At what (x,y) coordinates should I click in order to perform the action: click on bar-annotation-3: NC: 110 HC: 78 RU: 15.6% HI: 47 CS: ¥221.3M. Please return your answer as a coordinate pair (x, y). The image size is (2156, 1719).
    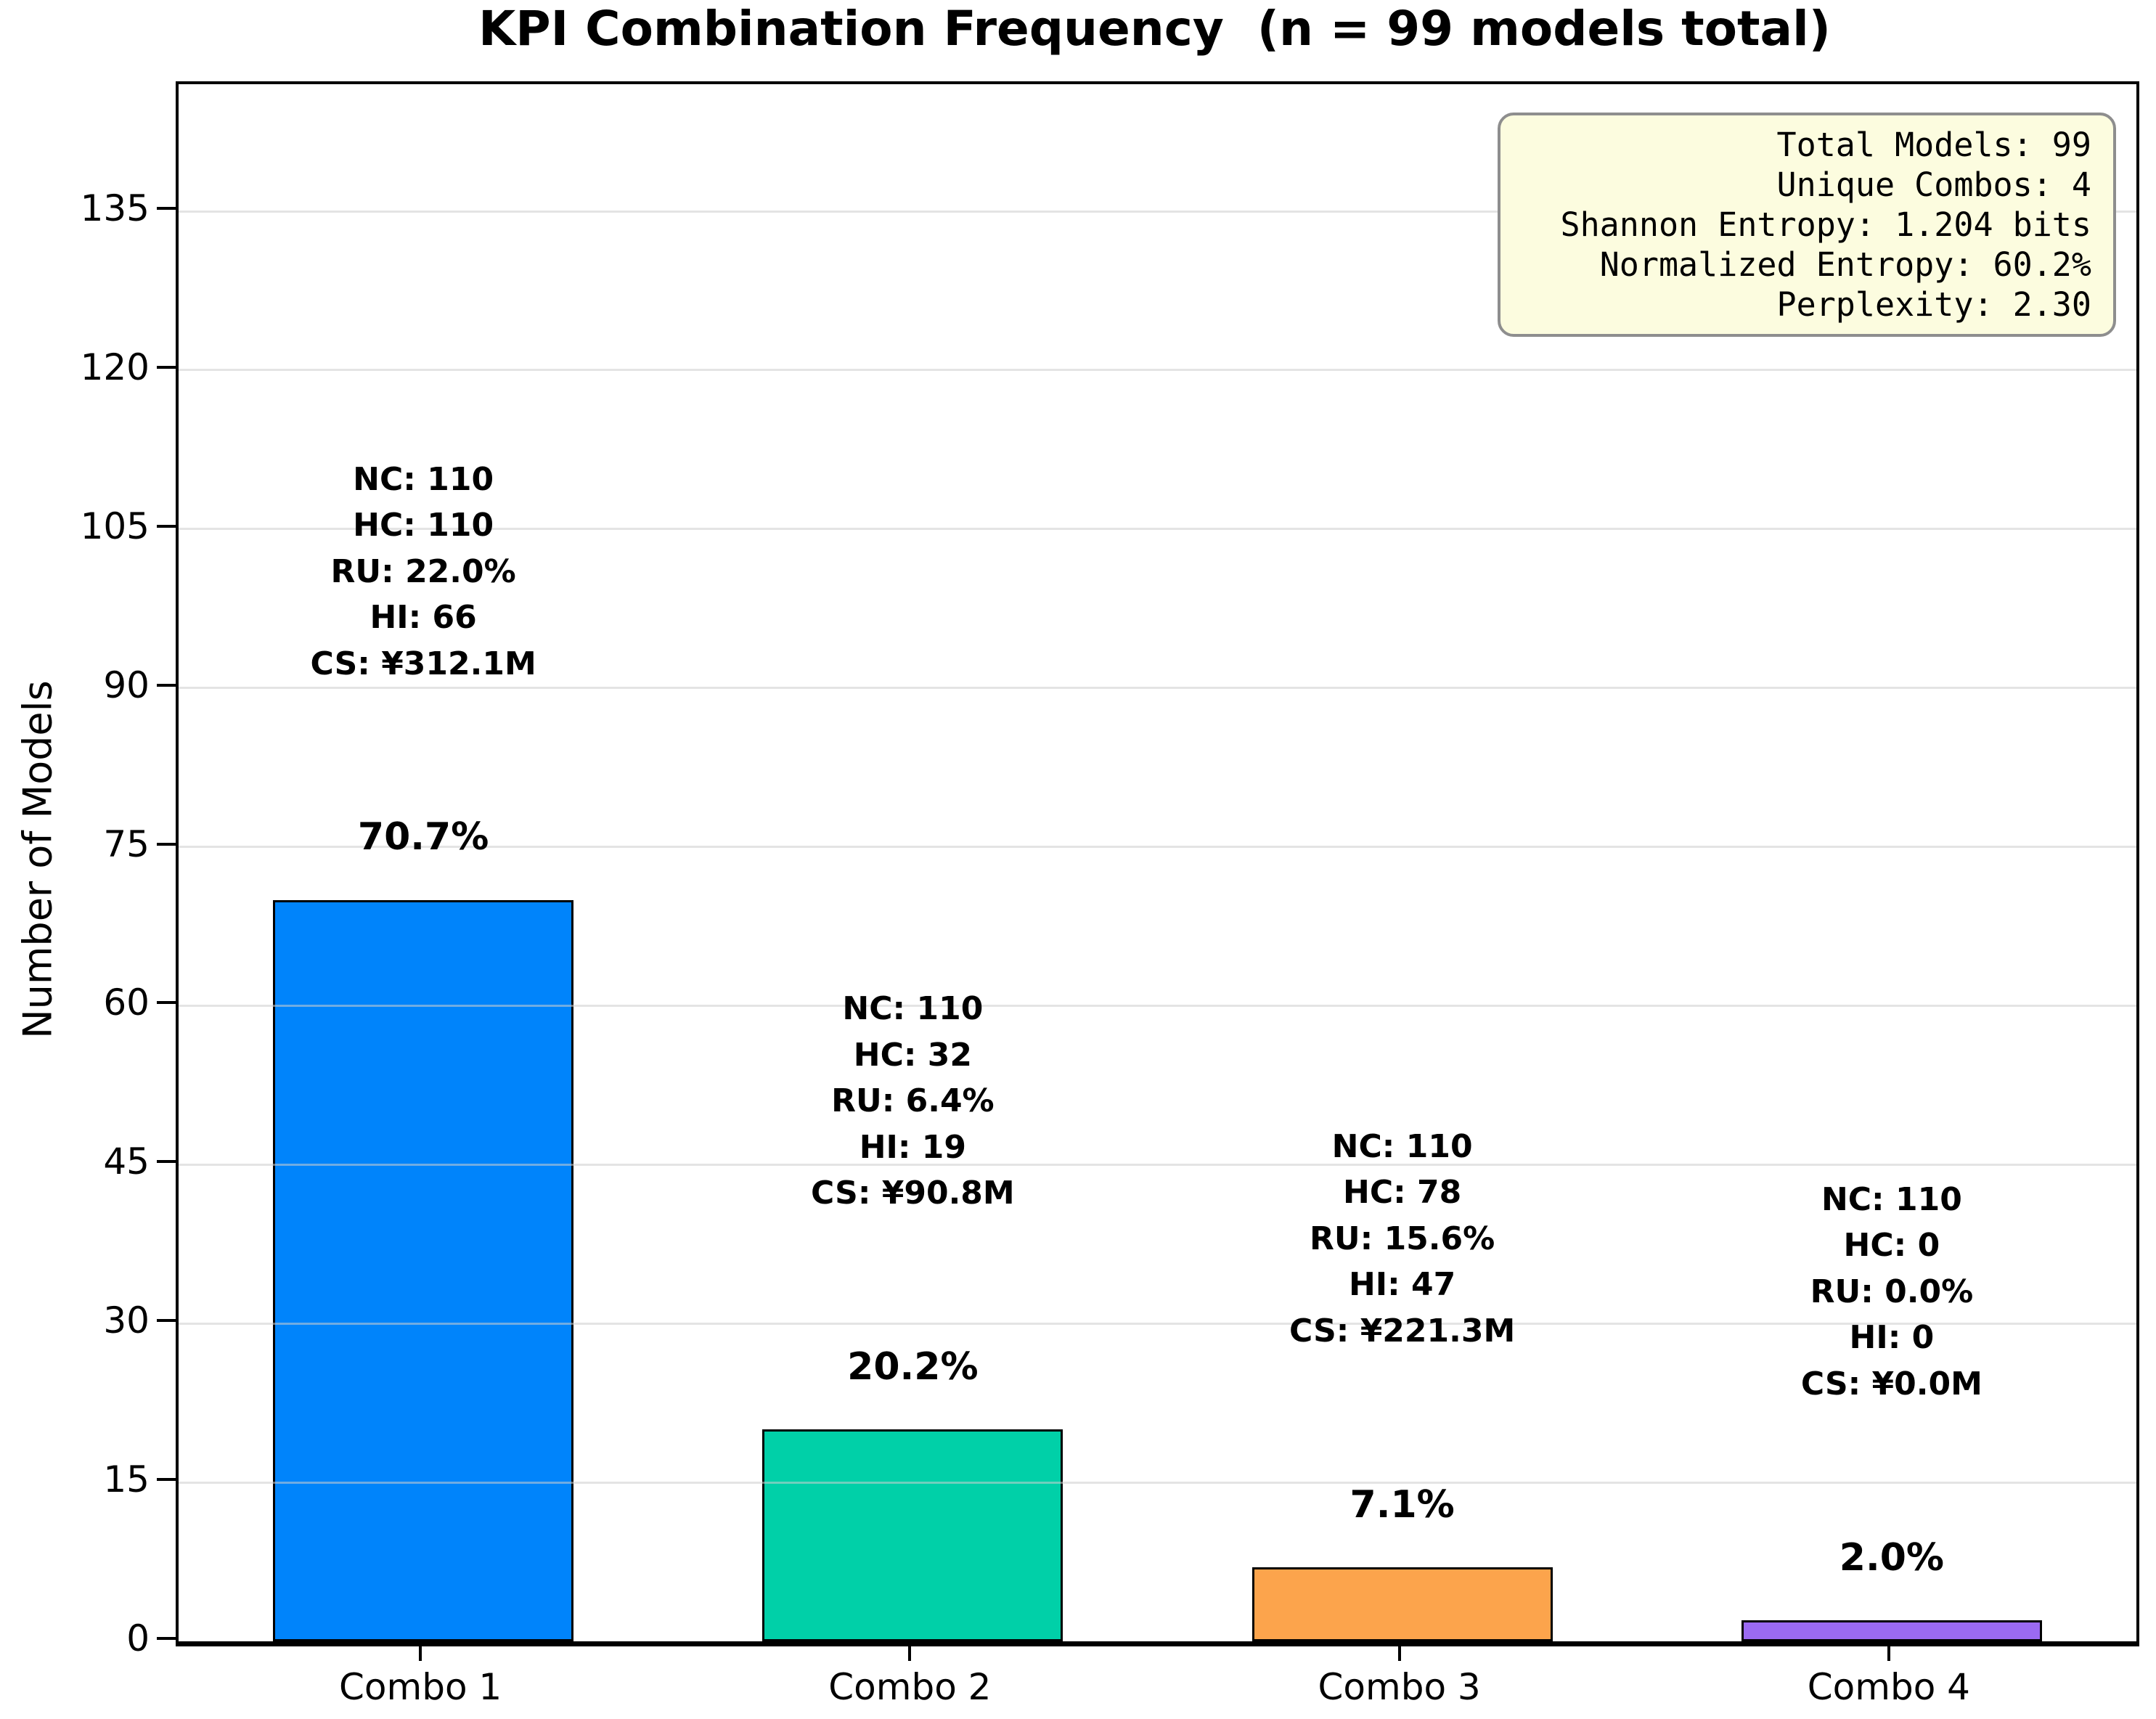
    Looking at the image, I should click on (1402, 1239).